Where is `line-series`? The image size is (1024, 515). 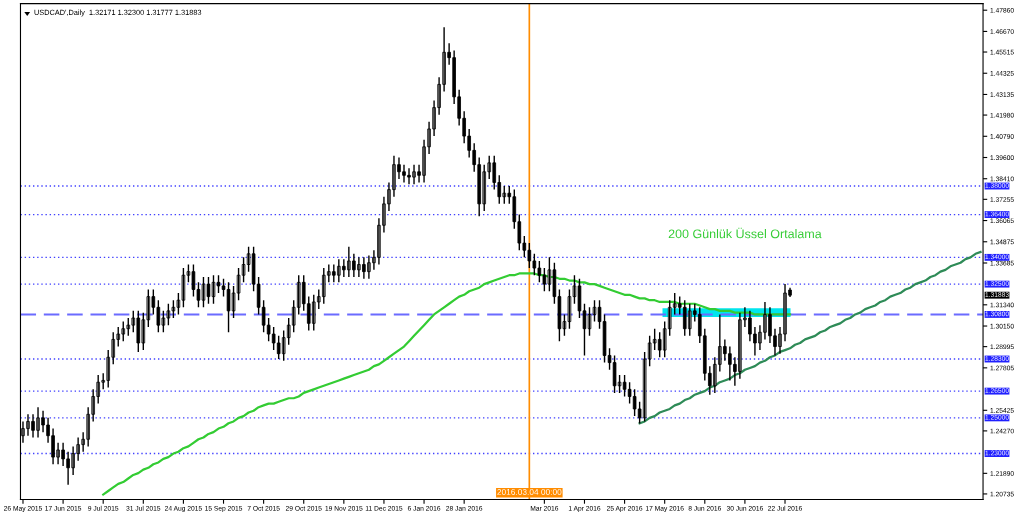 line-series is located at coordinates (810, 337).